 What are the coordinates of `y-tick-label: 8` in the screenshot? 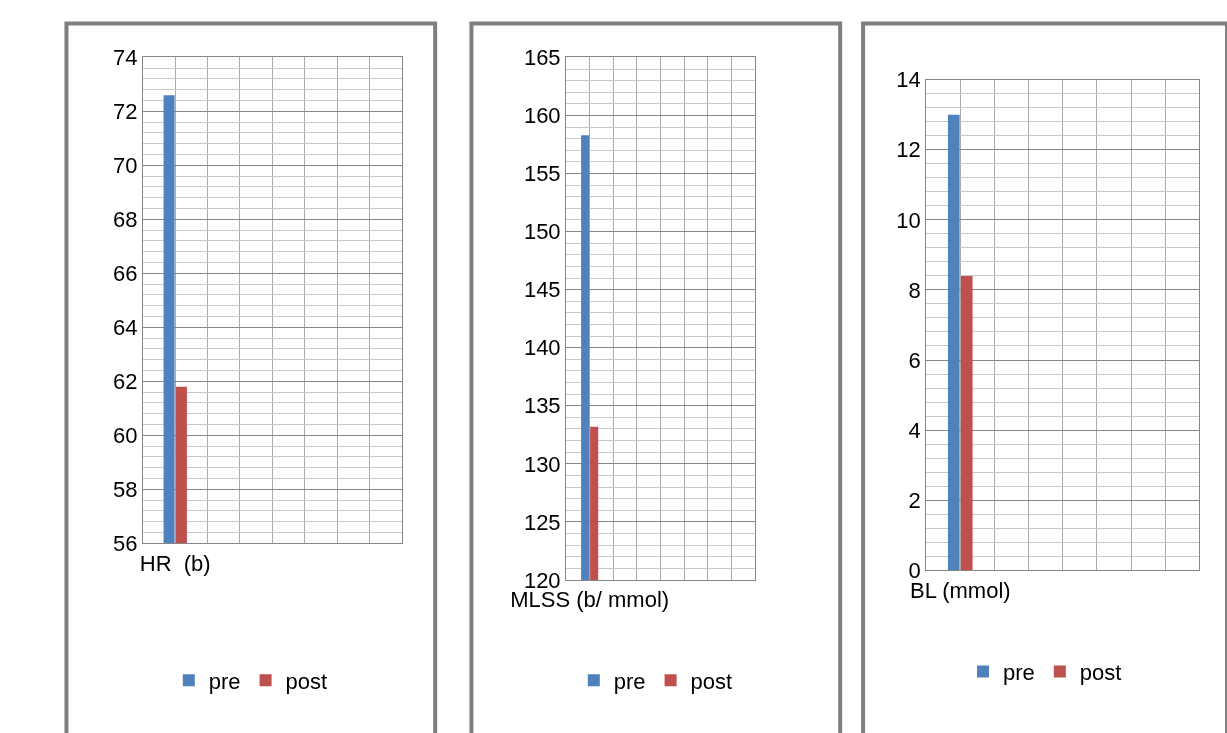 It's located at (914, 290).